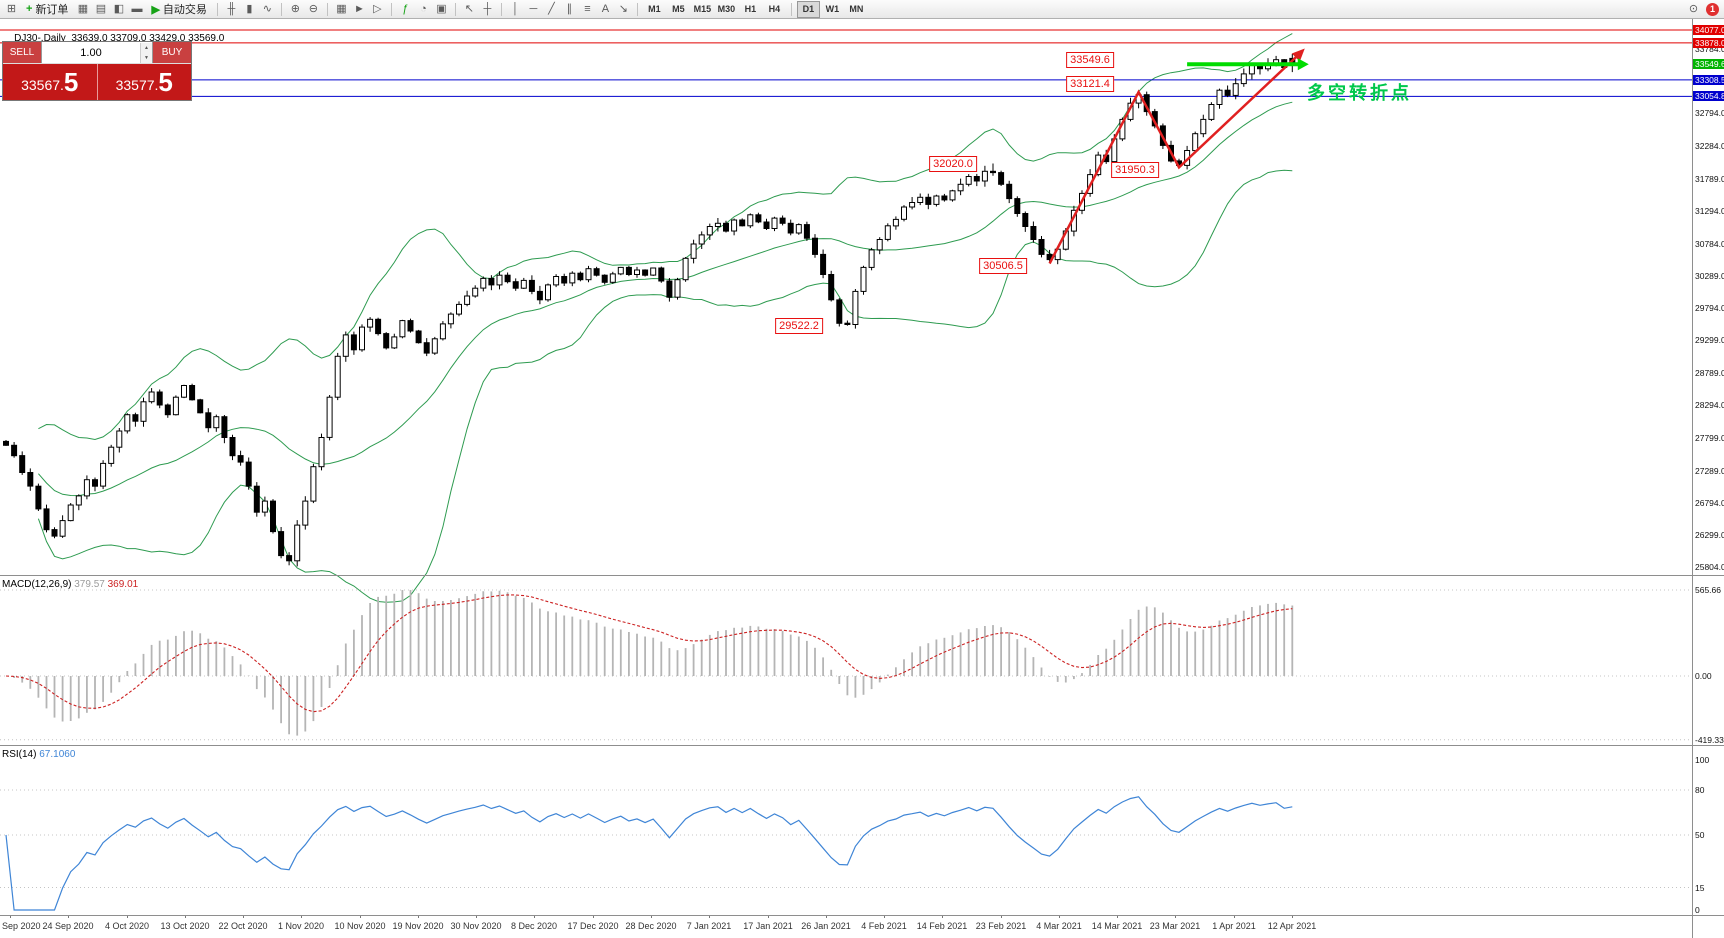  Describe the element at coordinates (1697, 910) in the screenshot. I see `scale-label: 0` at that location.